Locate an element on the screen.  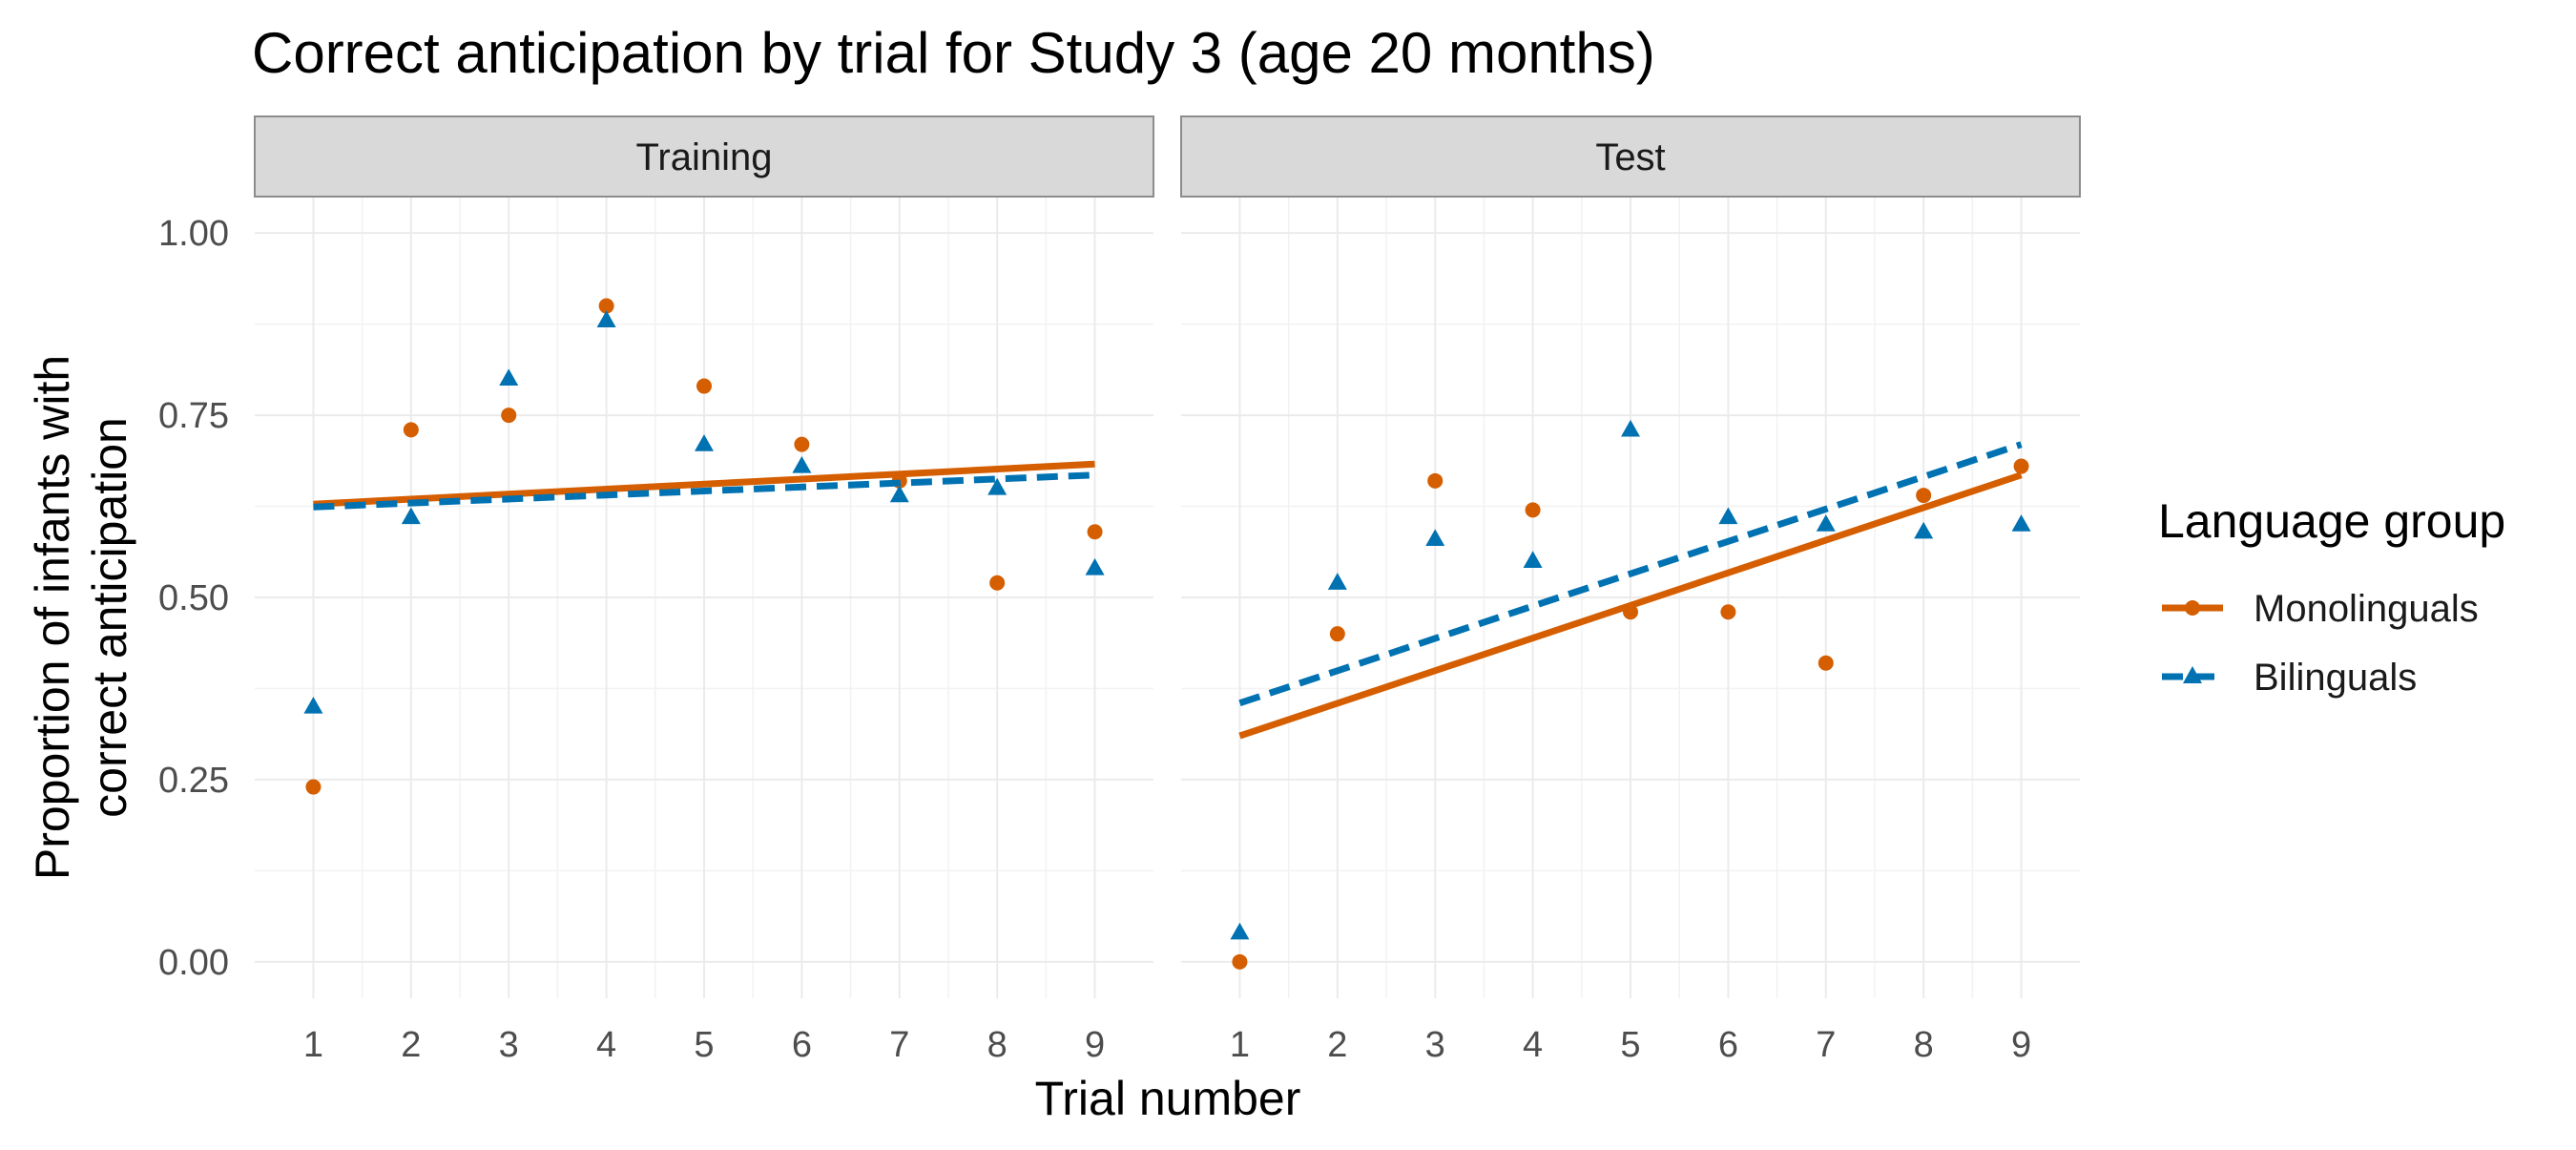
legend-title: Language group is located at coordinates (2331, 521).